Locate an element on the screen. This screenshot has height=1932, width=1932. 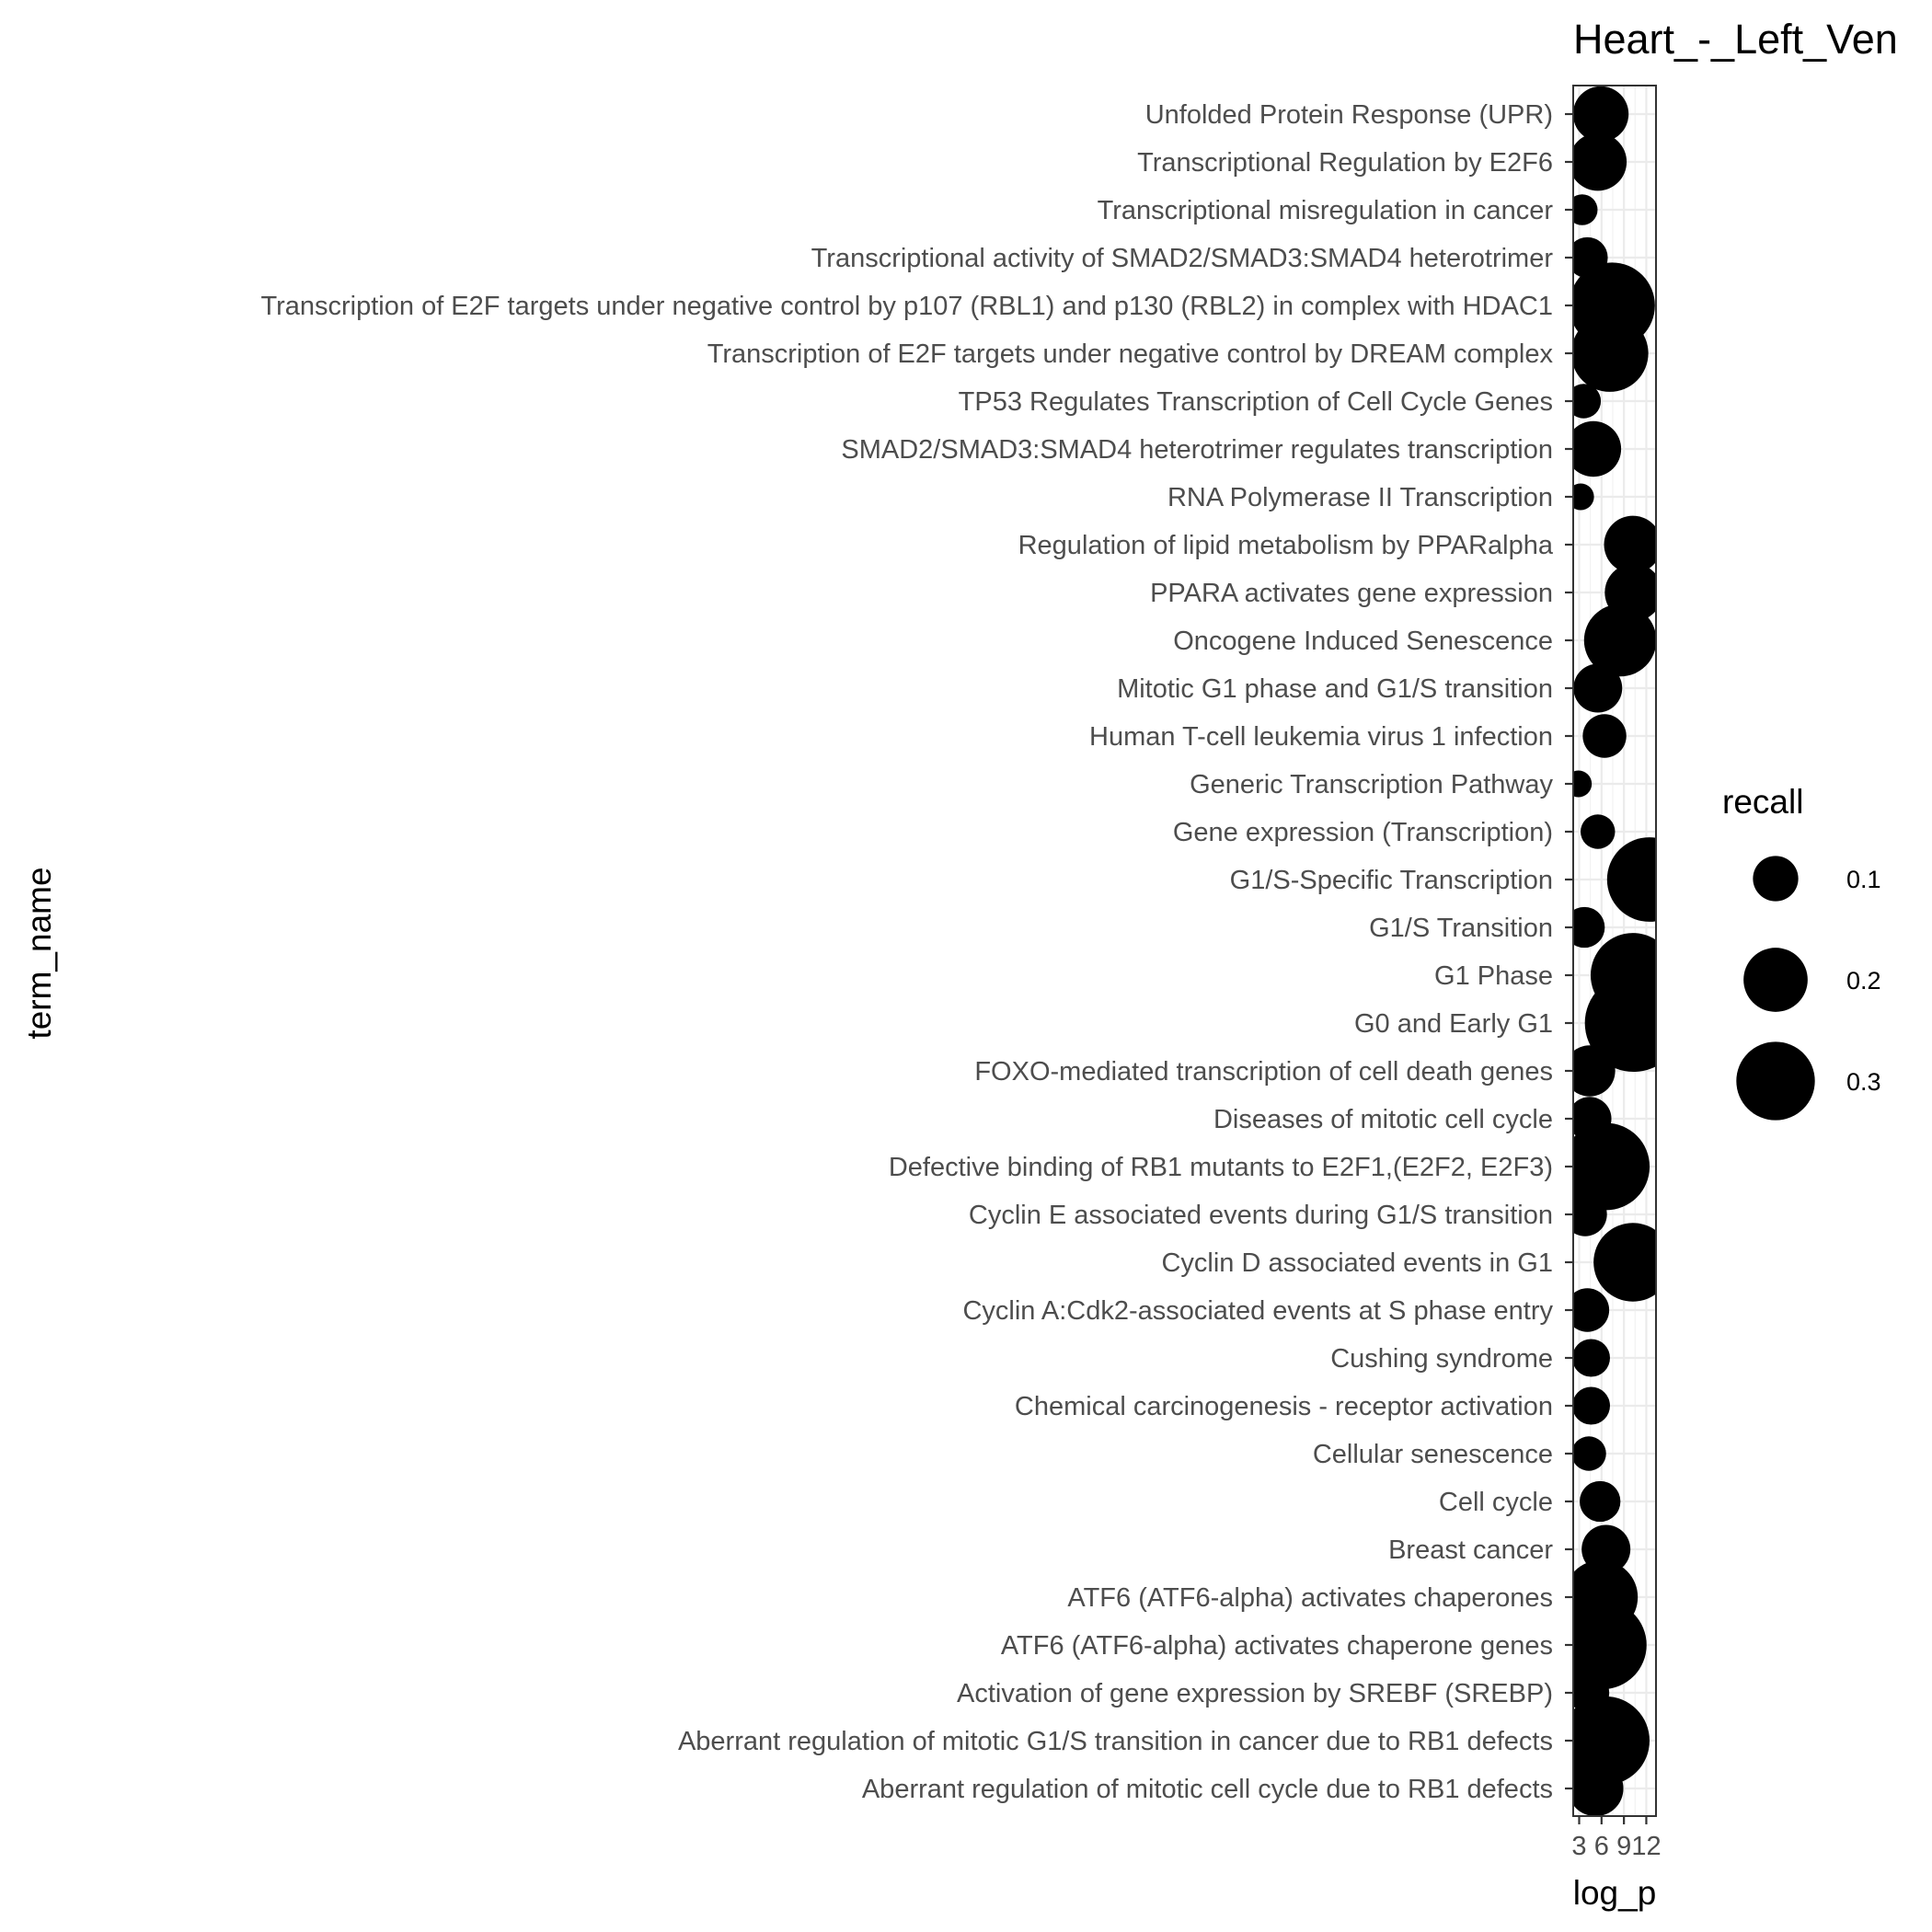
y-tick-label: Cyclin D associated events in G1 is located at coordinates (1357, 1263).